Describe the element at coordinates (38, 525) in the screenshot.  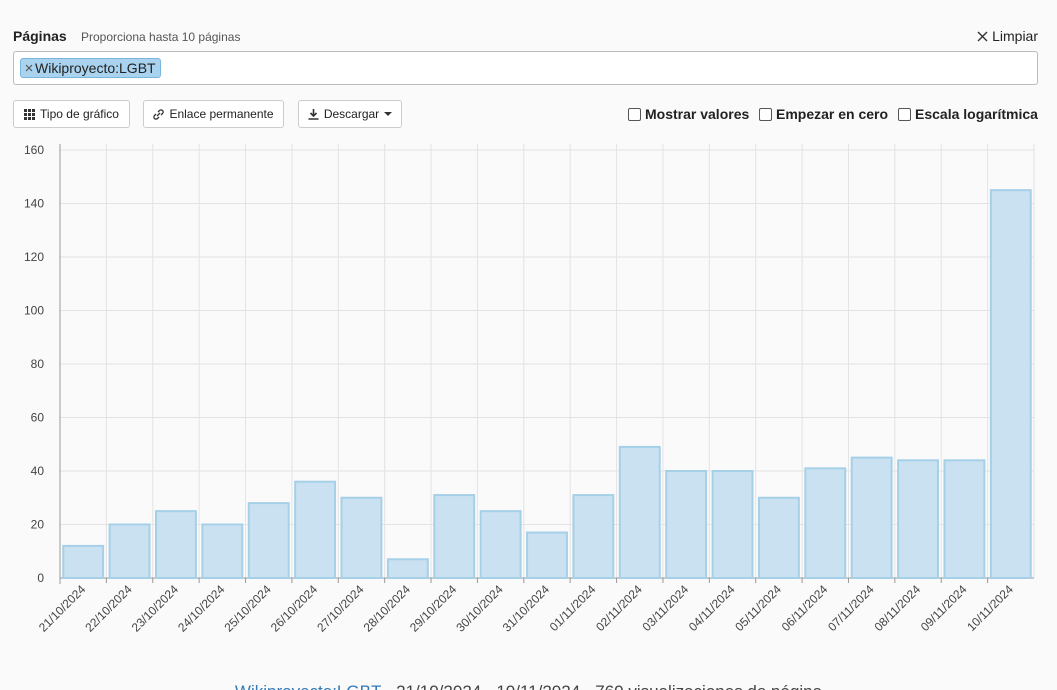
I see `y-tick-label: 20` at that location.